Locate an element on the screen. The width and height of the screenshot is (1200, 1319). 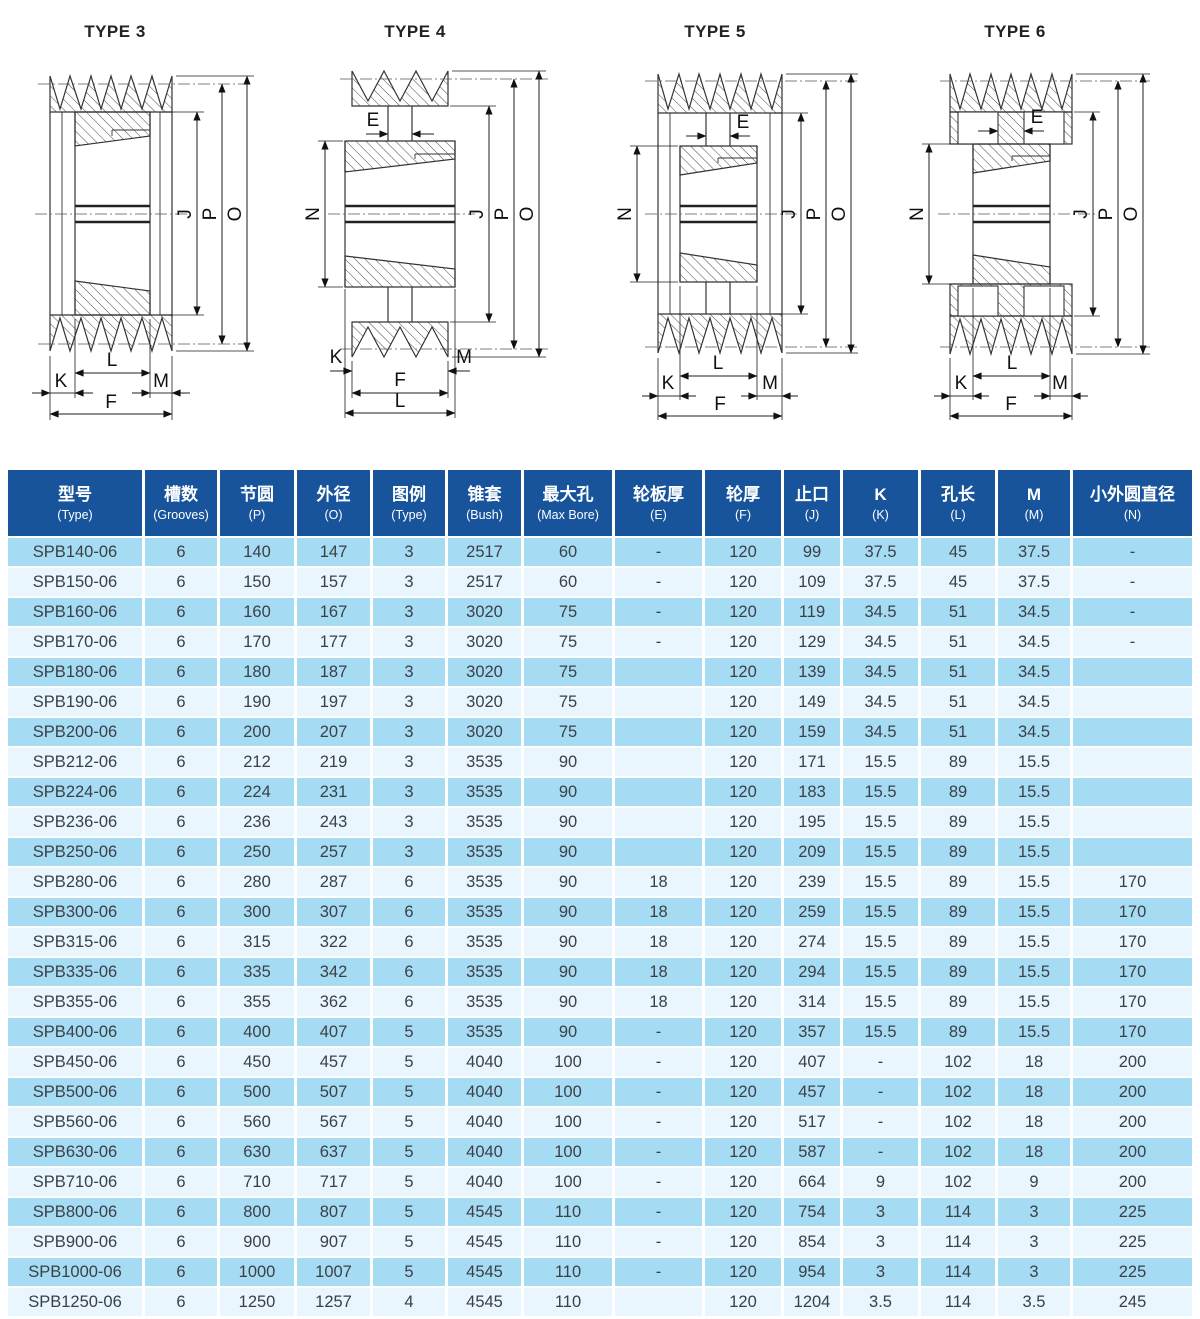
pulley-body is located at coordinates (1044, 214).